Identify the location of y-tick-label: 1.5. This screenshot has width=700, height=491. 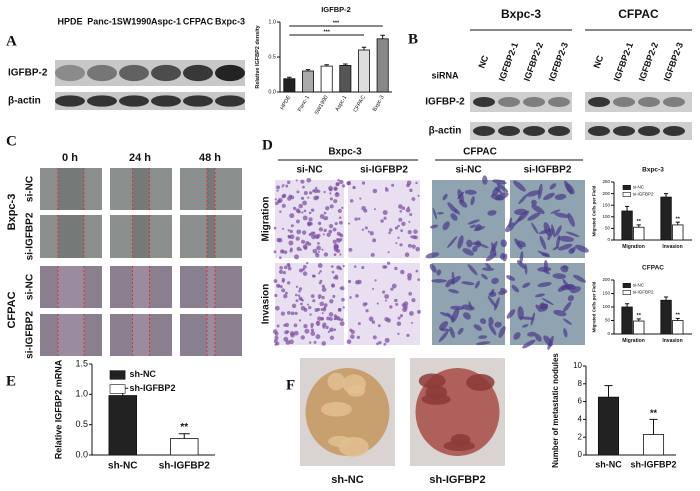
(81, 363).